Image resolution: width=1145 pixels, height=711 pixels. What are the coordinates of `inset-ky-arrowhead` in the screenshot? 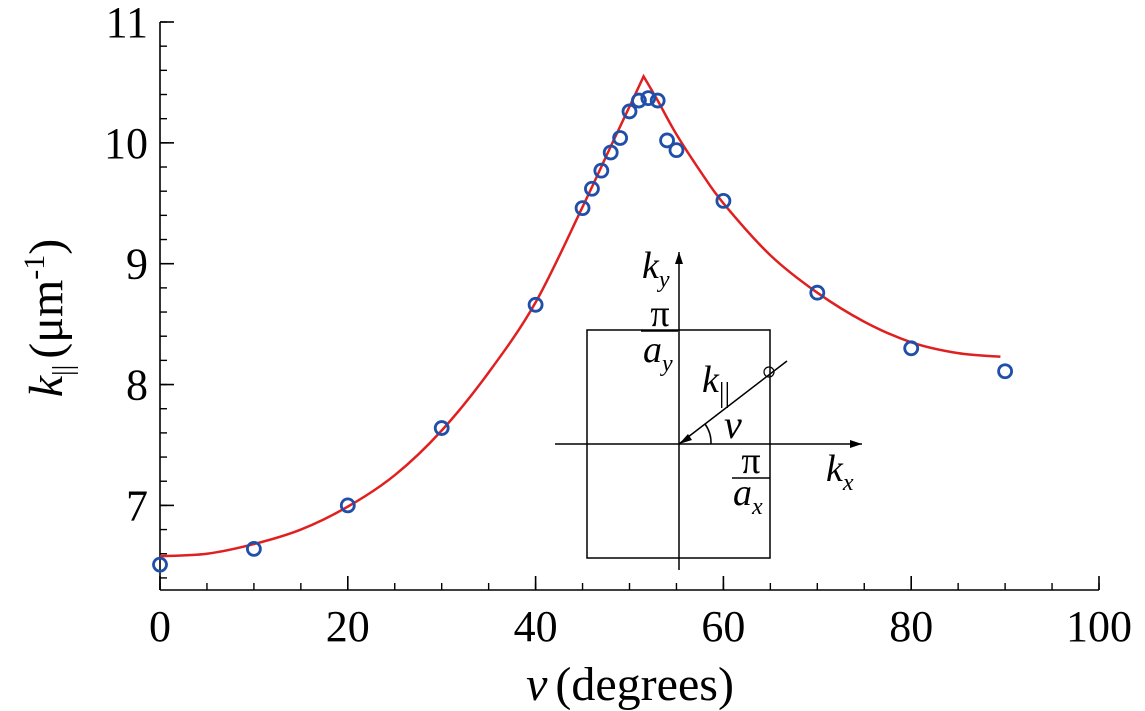 It's located at (679, 258).